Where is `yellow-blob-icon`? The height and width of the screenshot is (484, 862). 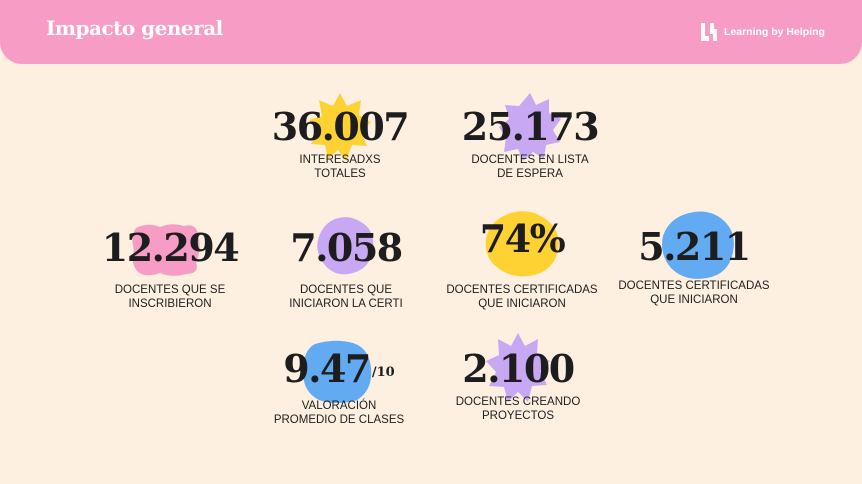 yellow-blob-icon is located at coordinates (522, 244).